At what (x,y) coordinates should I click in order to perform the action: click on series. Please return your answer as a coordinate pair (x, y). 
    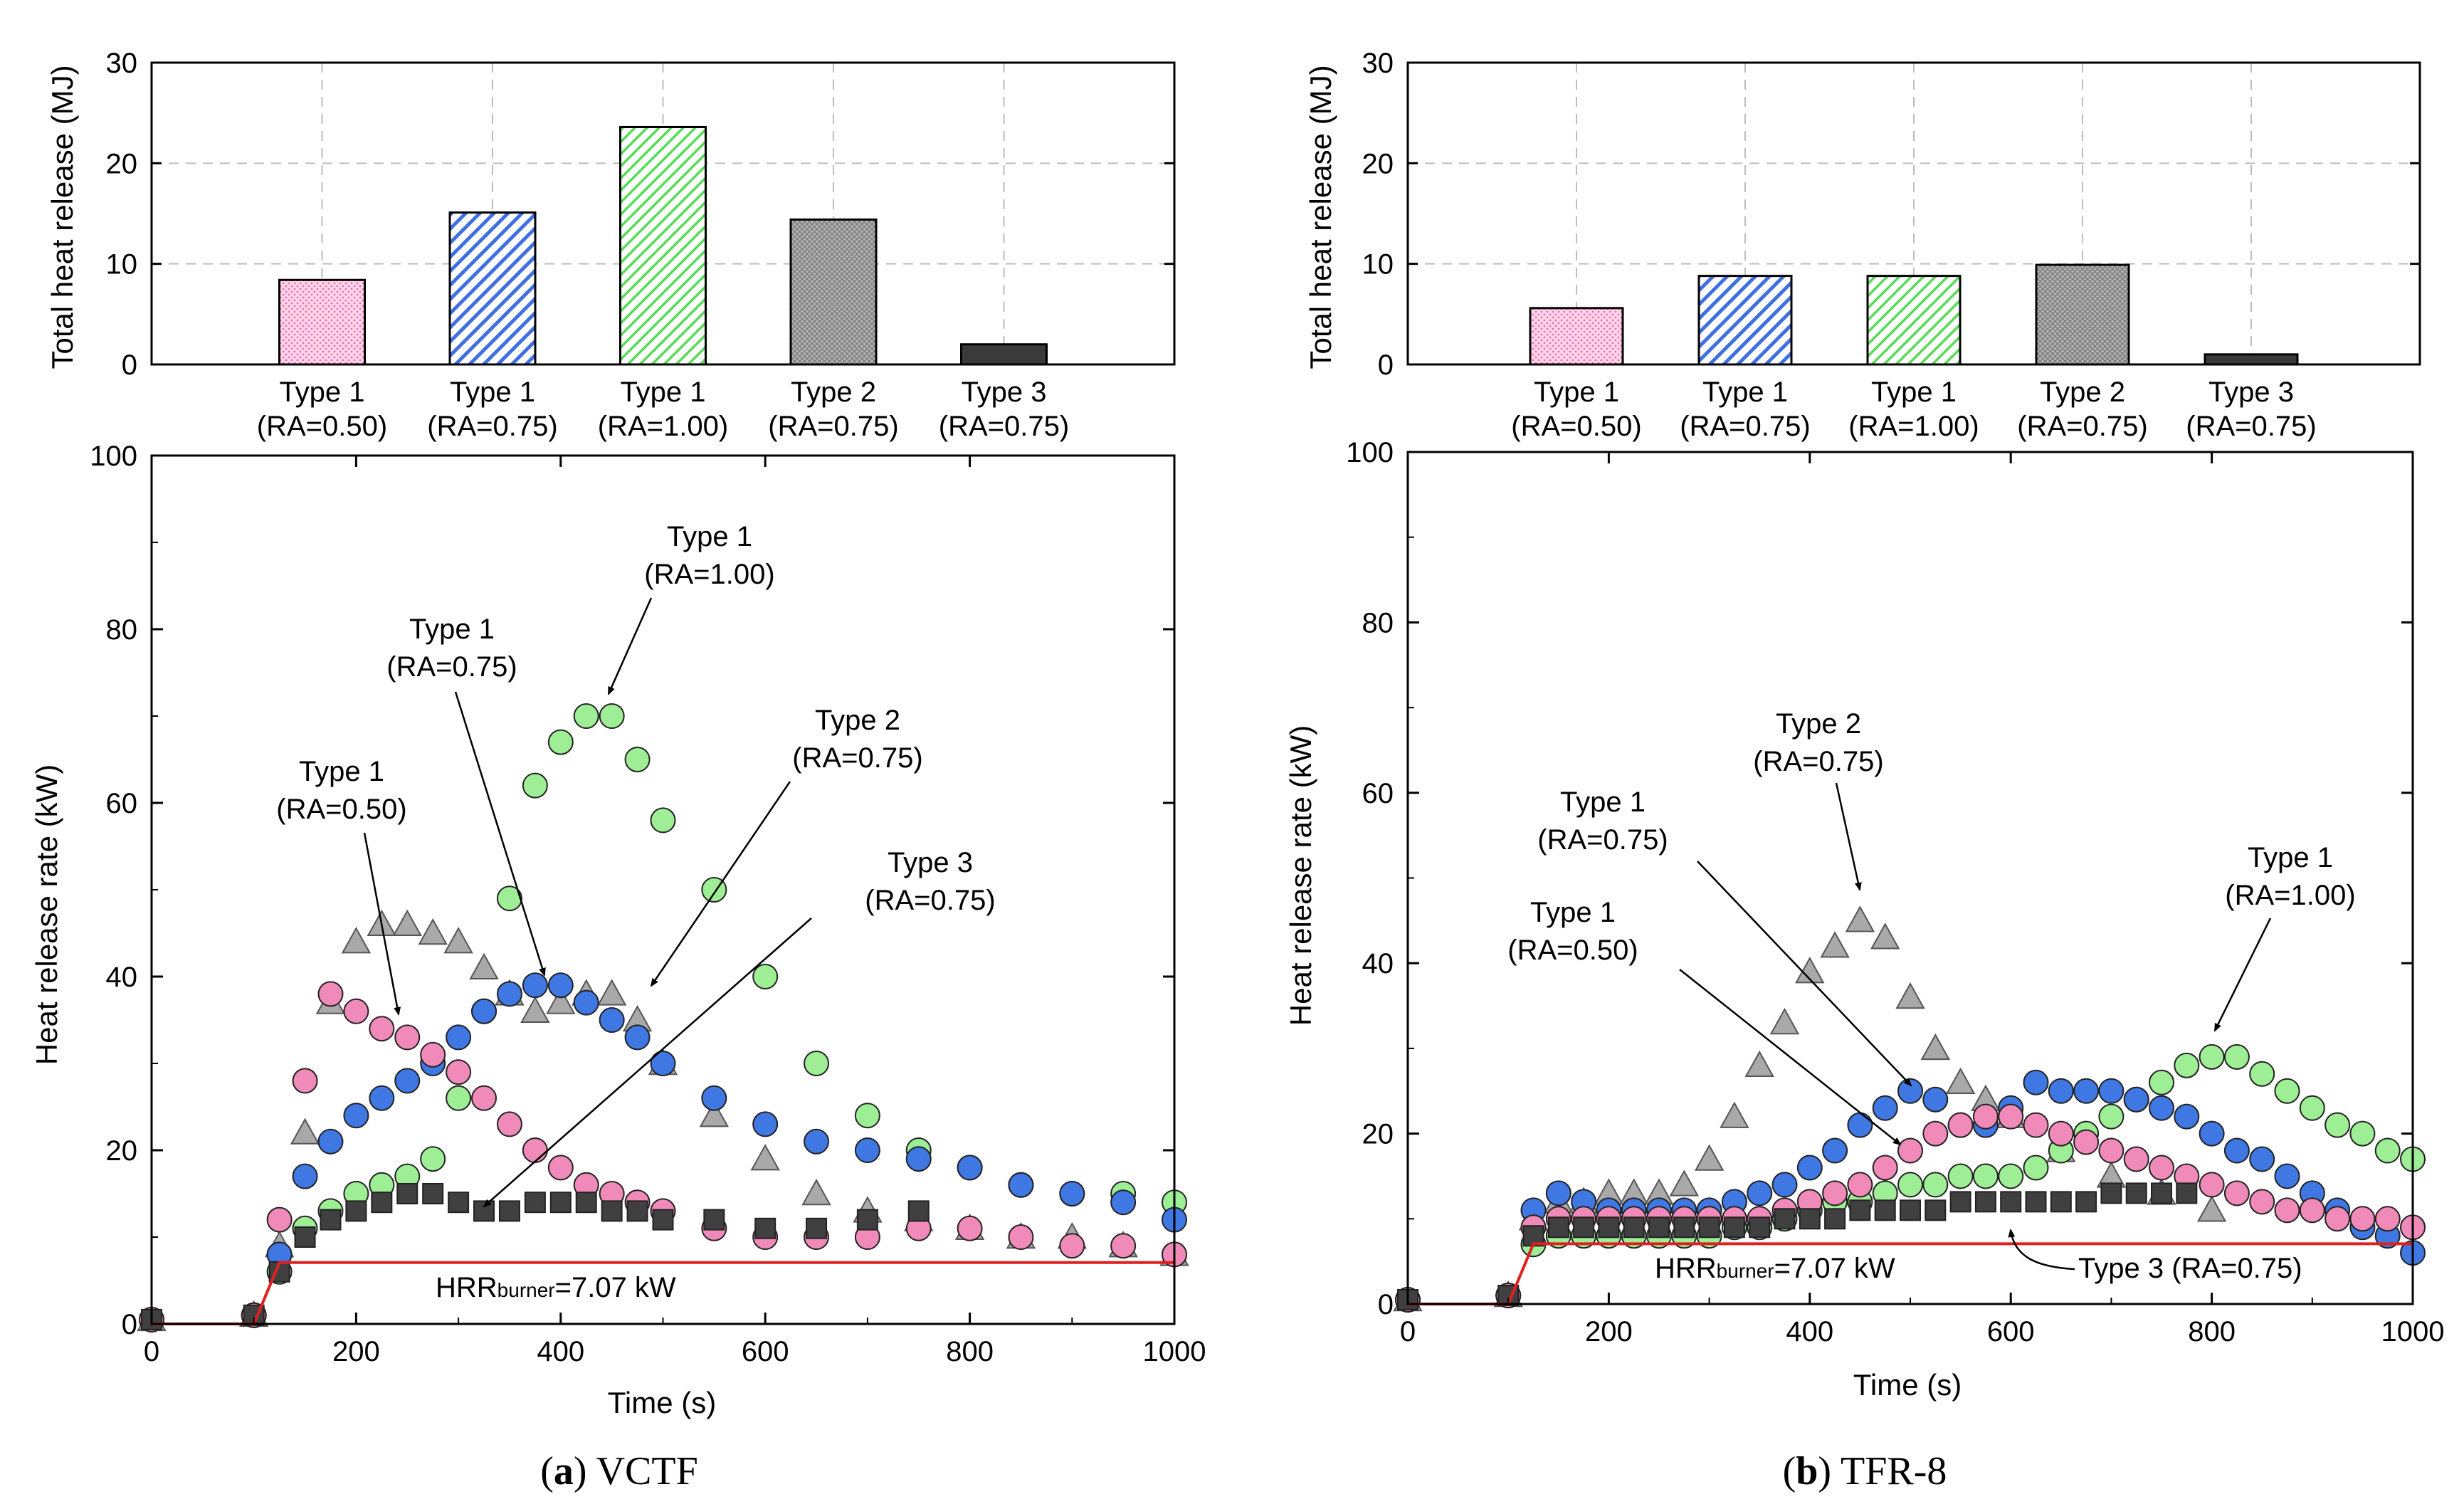
    Looking at the image, I should click on (1910, 1208).